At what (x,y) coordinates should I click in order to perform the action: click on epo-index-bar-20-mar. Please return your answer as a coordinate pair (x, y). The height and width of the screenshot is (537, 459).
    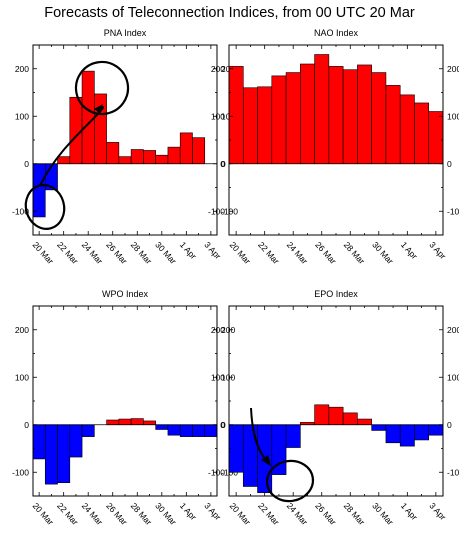
    Looking at the image, I should click on (236, 448).